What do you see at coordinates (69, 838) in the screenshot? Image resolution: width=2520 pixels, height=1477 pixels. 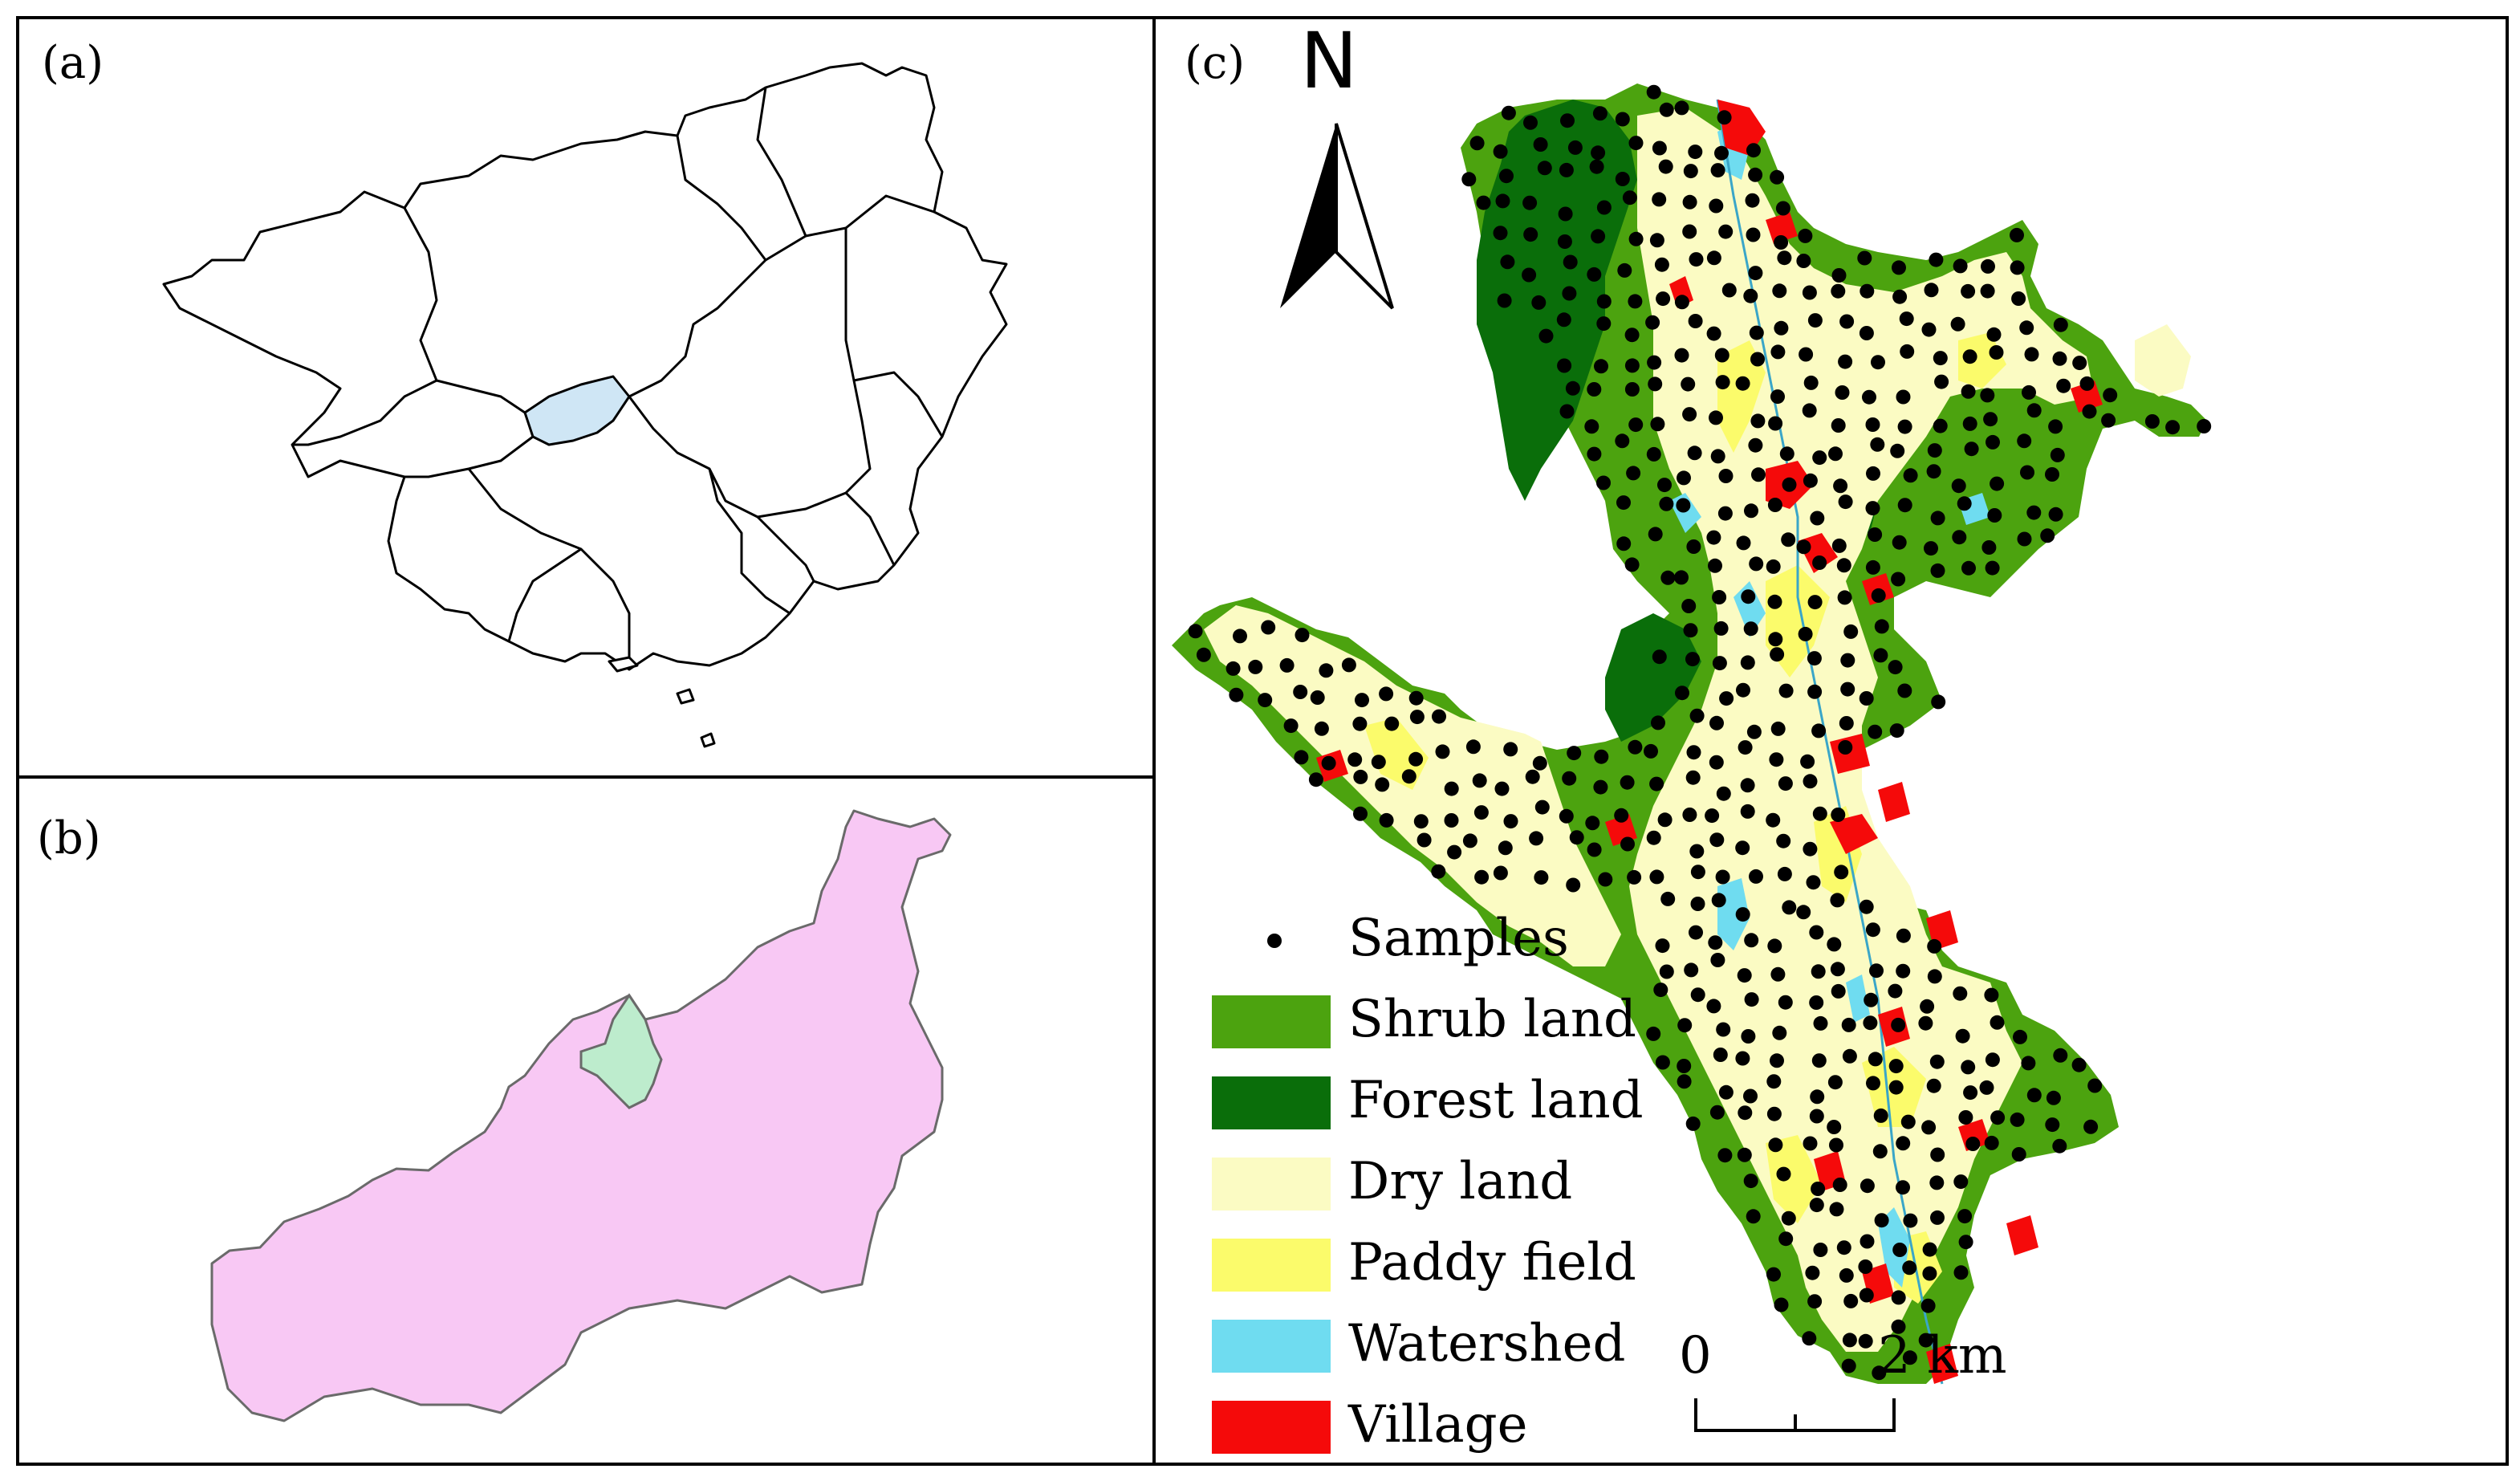 I see `panel-b-label: (b)` at bounding box center [69, 838].